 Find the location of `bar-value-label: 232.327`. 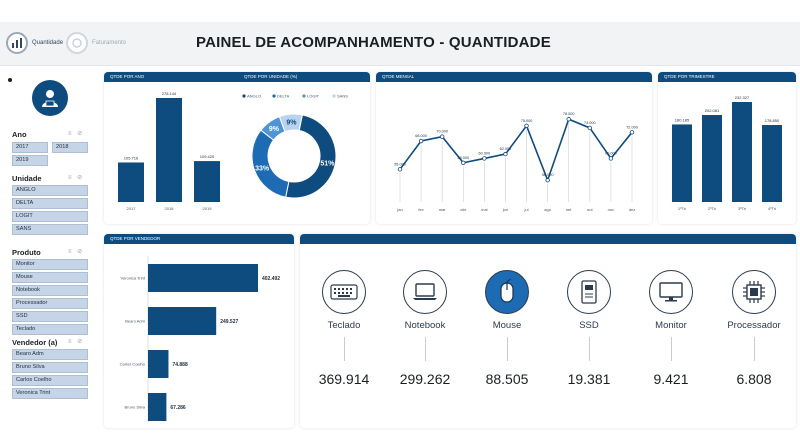

bar-value-label: 232.327 is located at coordinates (742, 97).